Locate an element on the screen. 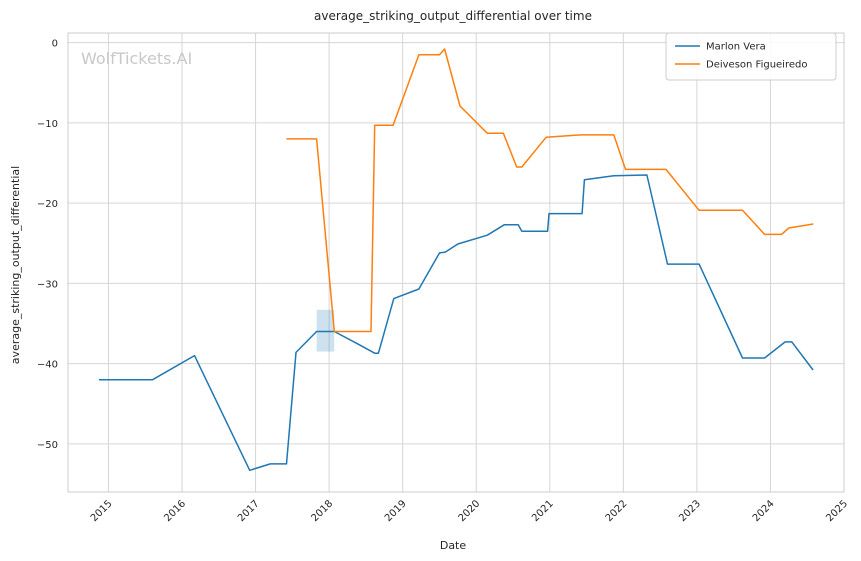  confidence-band is located at coordinates (325, 330).